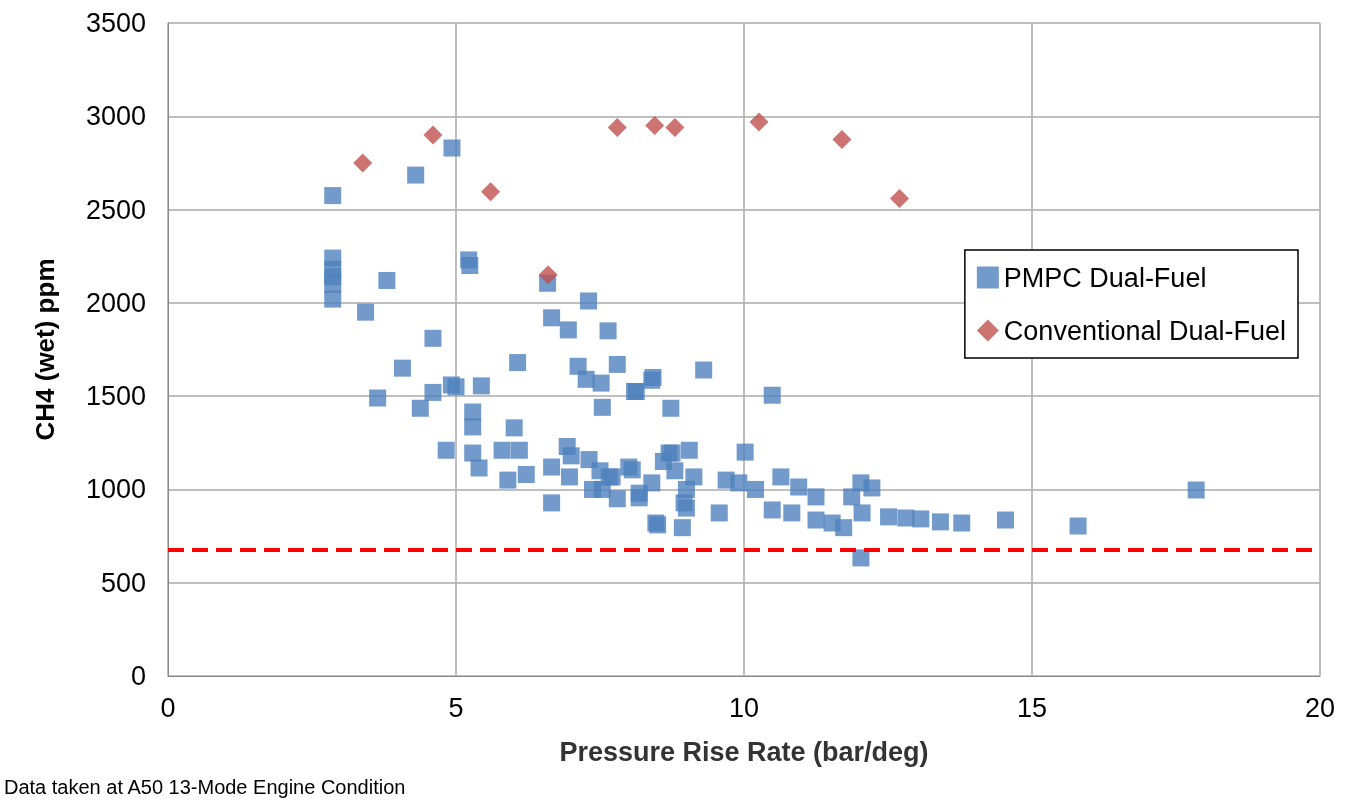 This screenshot has height=801, width=1346. I want to click on text: Data taken at A50 13-Mode Engine Condition, so click(205, 787).